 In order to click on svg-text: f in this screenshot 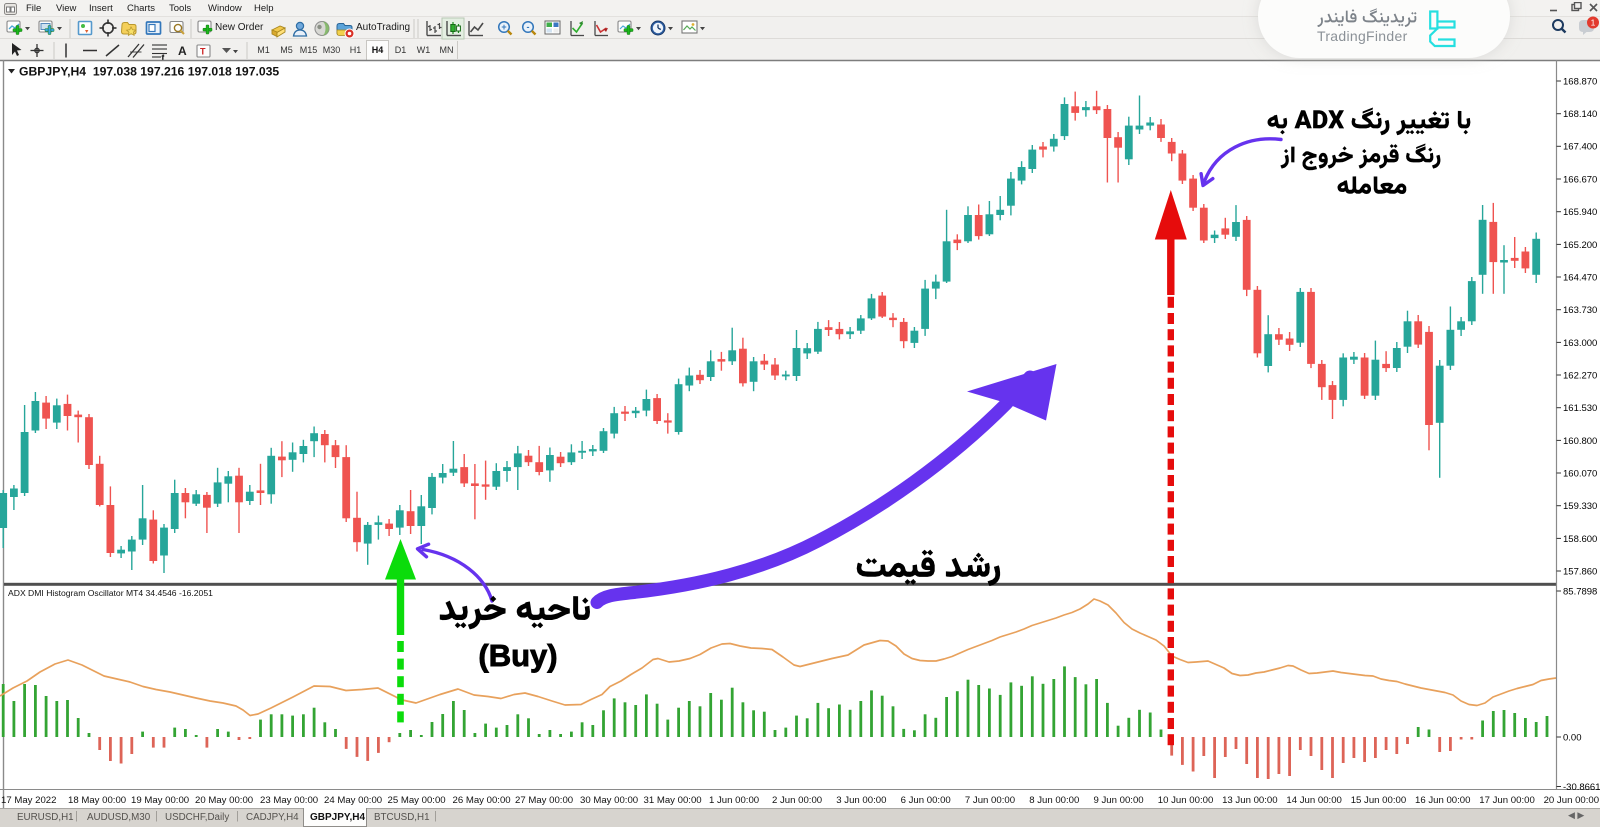, I will do `click(163, 58)`.